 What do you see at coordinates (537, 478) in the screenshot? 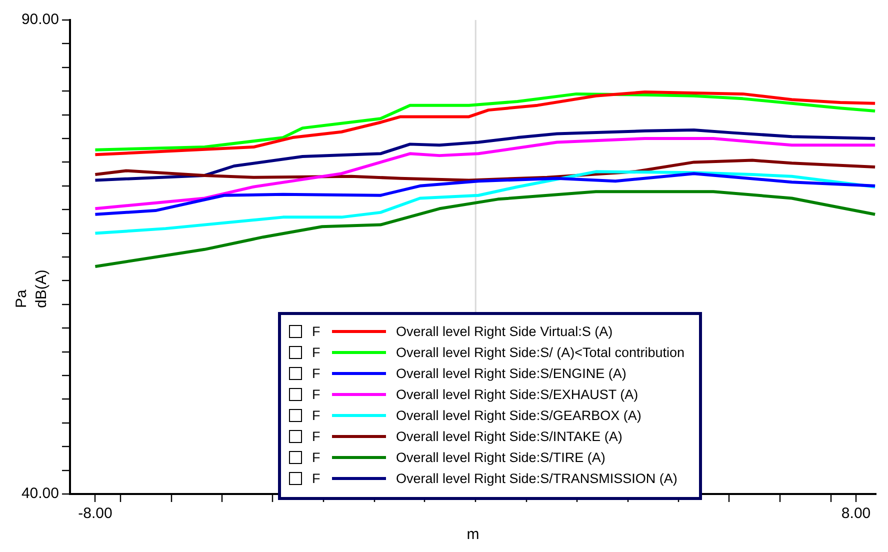
I see `legend-label: Overall level Right Side:S/TRANSMISSION (A)` at bounding box center [537, 478].